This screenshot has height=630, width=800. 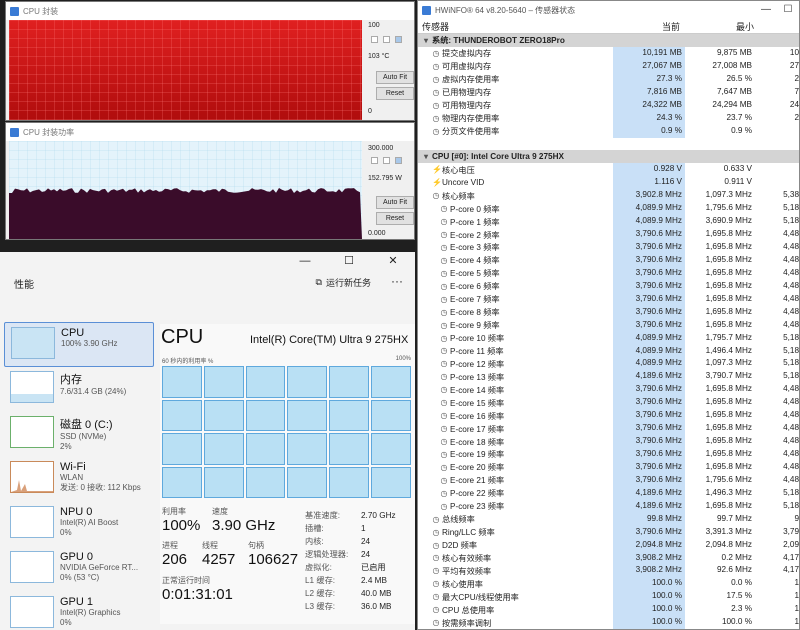 What do you see at coordinates (608, 558) in the screenshot?
I see `sensor-row: ◷ 核心有效频率 3,908.2 MHz 0.2 MHz 4,17` at bounding box center [608, 558].